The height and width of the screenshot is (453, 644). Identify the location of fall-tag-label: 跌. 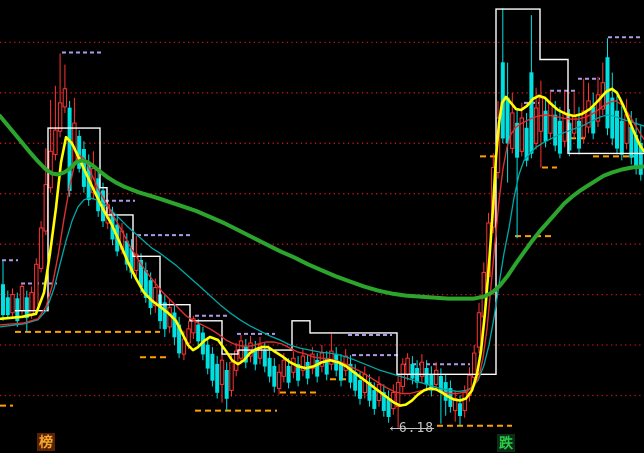
(506, 443).